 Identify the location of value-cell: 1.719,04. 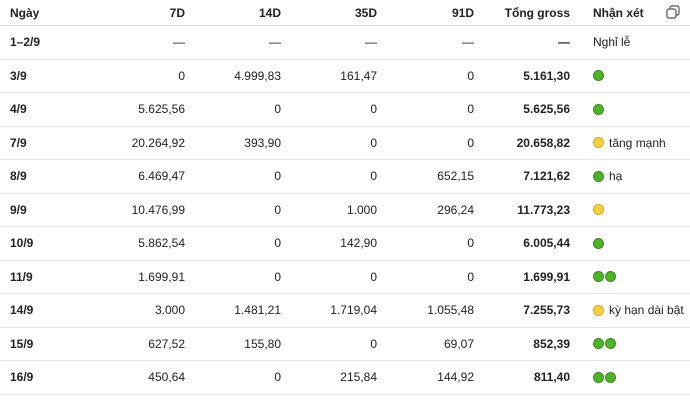
(353, 310).